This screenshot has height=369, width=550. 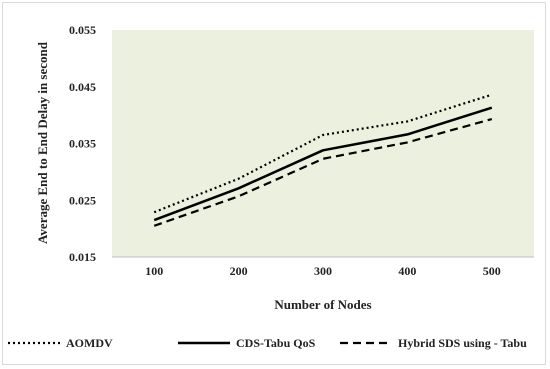 I want to click on legend: AOMDV CDS-Tabu QoS Hybrid SDS using - Tabu, so click(x=267, y=343).